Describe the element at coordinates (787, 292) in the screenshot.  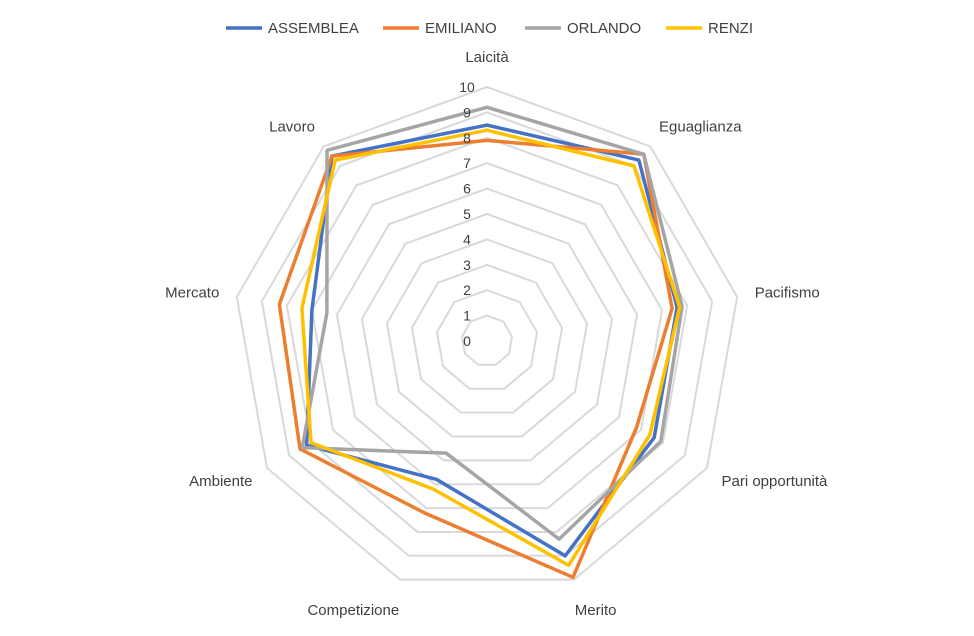
I see `category-label-2: Pacifismo` at that location.